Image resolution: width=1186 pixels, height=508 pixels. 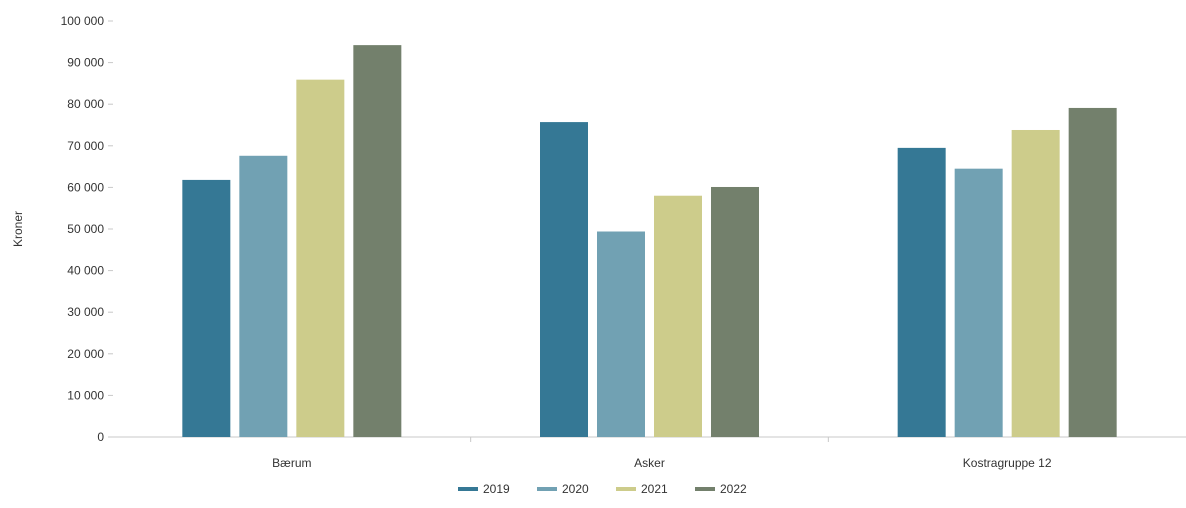 I want to click on bar-2020-asker, so click(x=621, y=334).